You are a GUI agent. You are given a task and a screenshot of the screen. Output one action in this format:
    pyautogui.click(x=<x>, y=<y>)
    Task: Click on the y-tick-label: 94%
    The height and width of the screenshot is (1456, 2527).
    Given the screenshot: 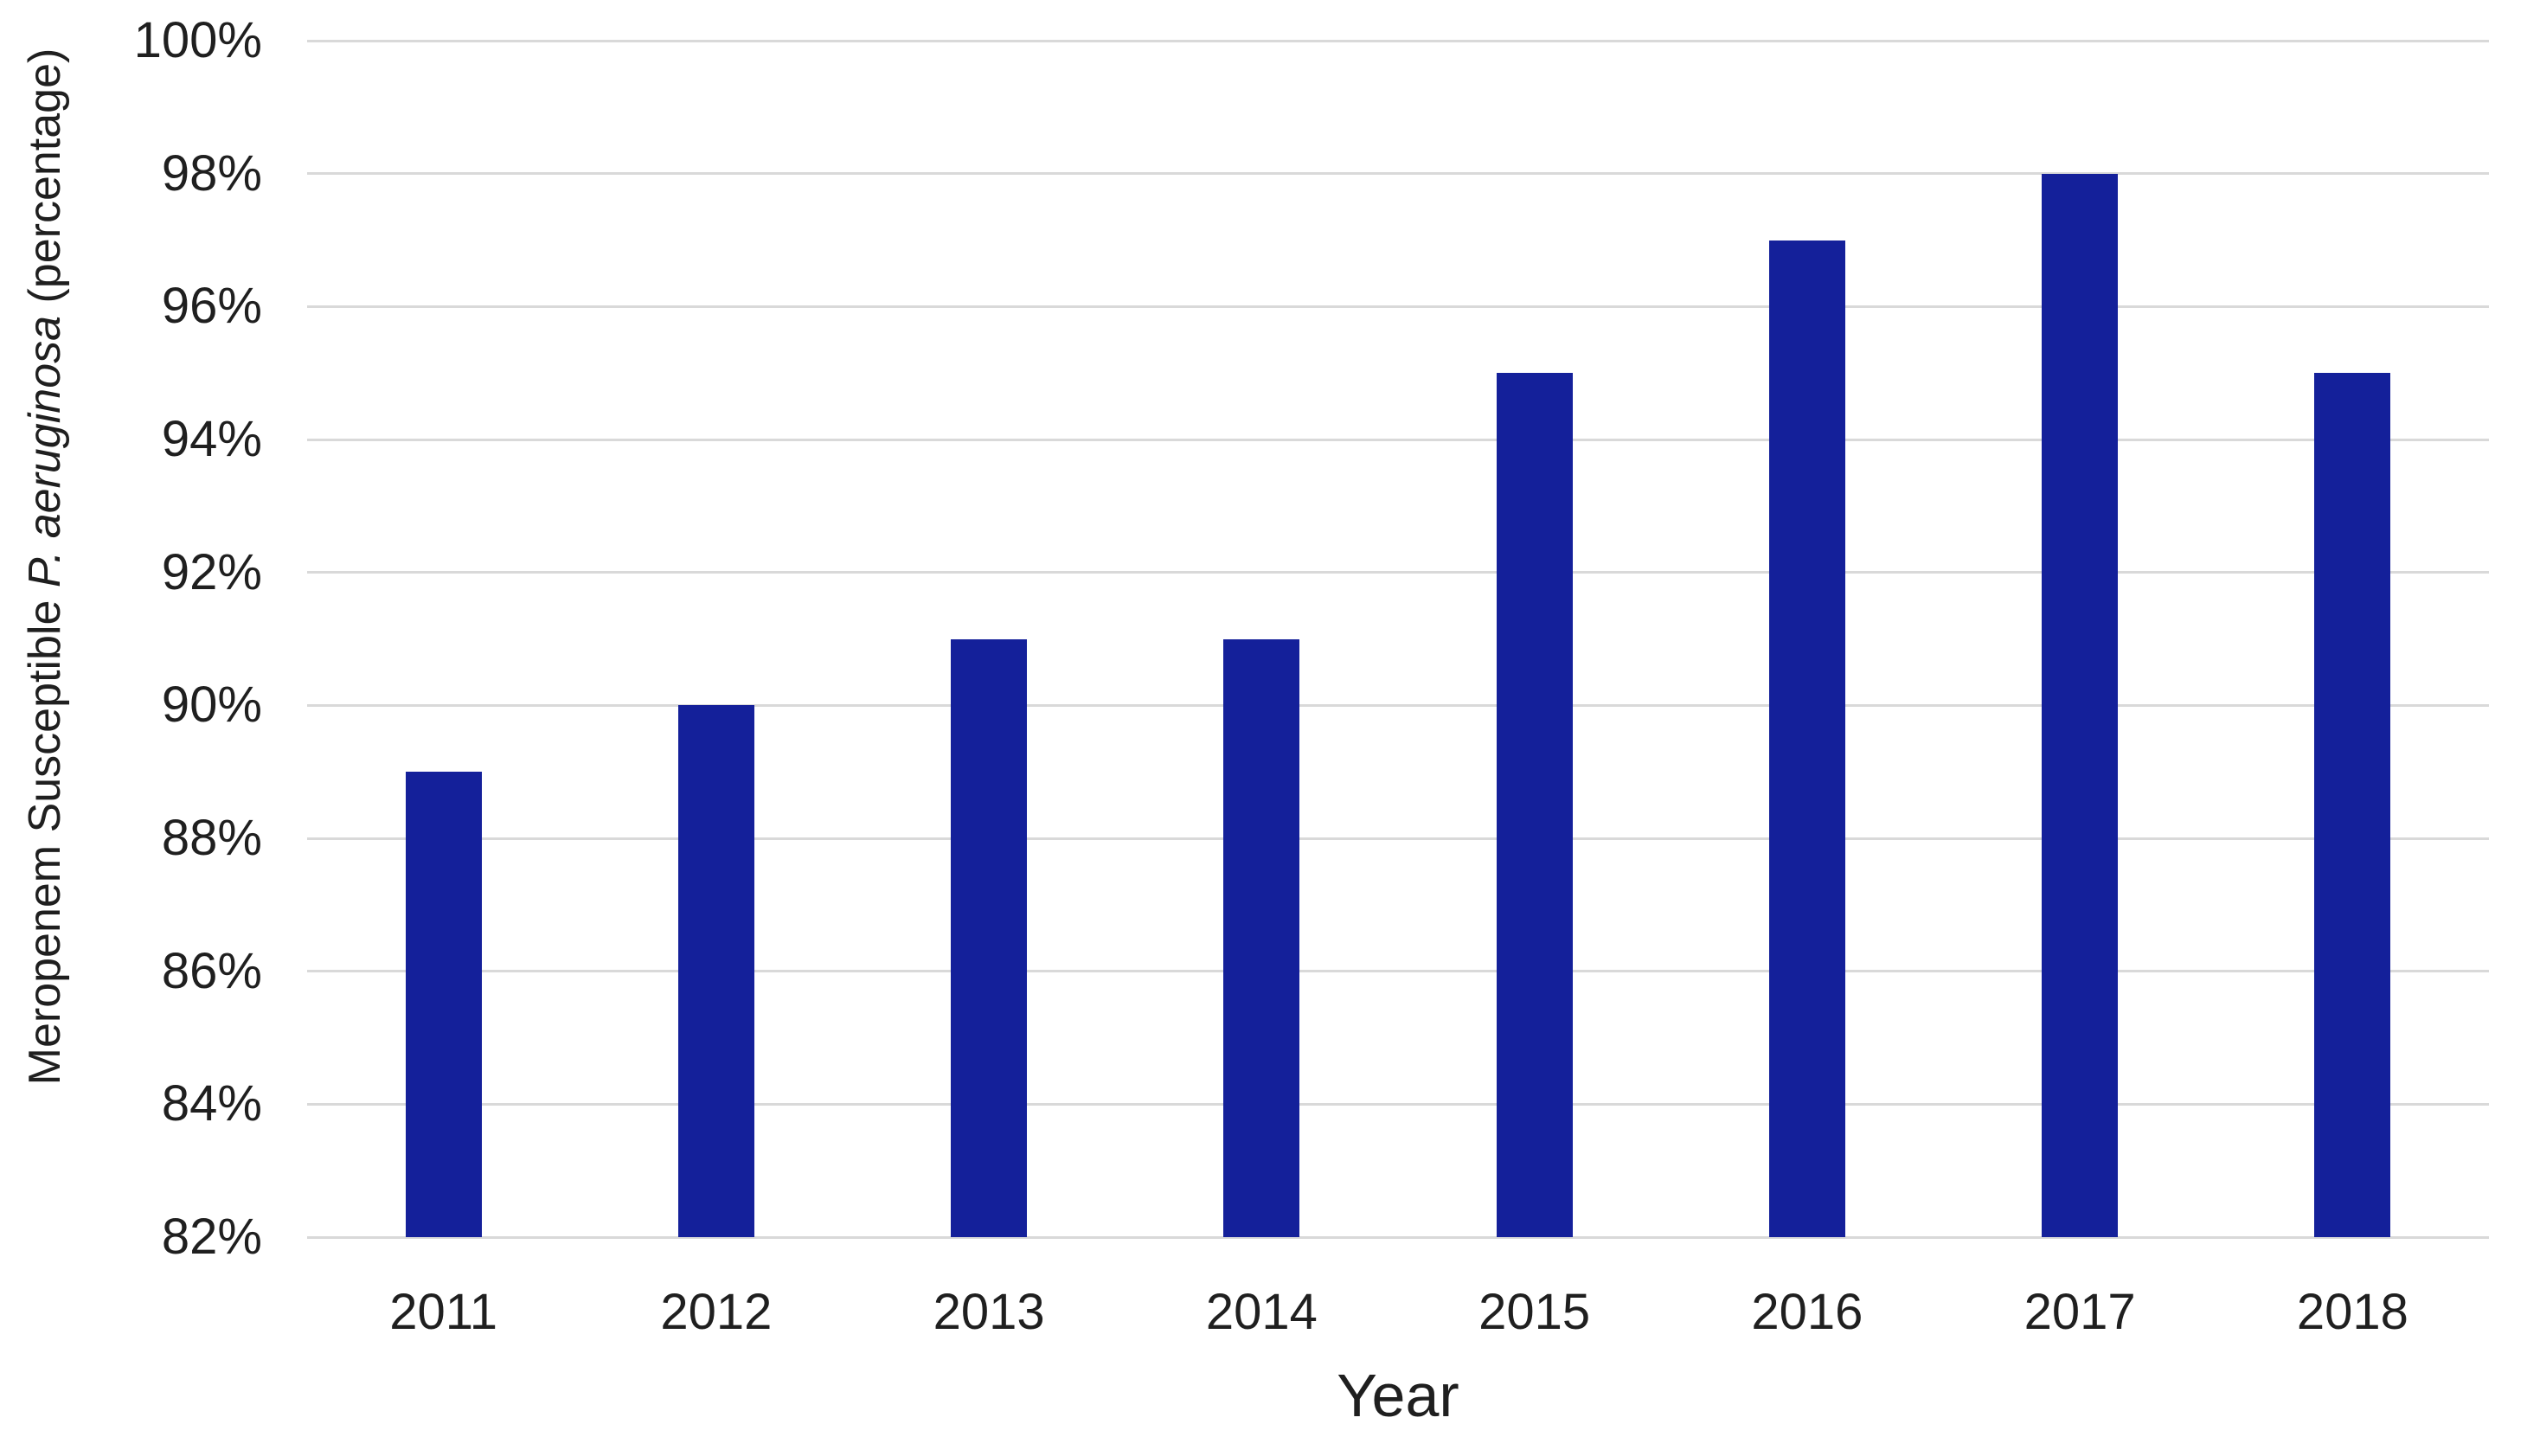 What is the action you would take?
    pyautogui.click(x=211, y=439)
    